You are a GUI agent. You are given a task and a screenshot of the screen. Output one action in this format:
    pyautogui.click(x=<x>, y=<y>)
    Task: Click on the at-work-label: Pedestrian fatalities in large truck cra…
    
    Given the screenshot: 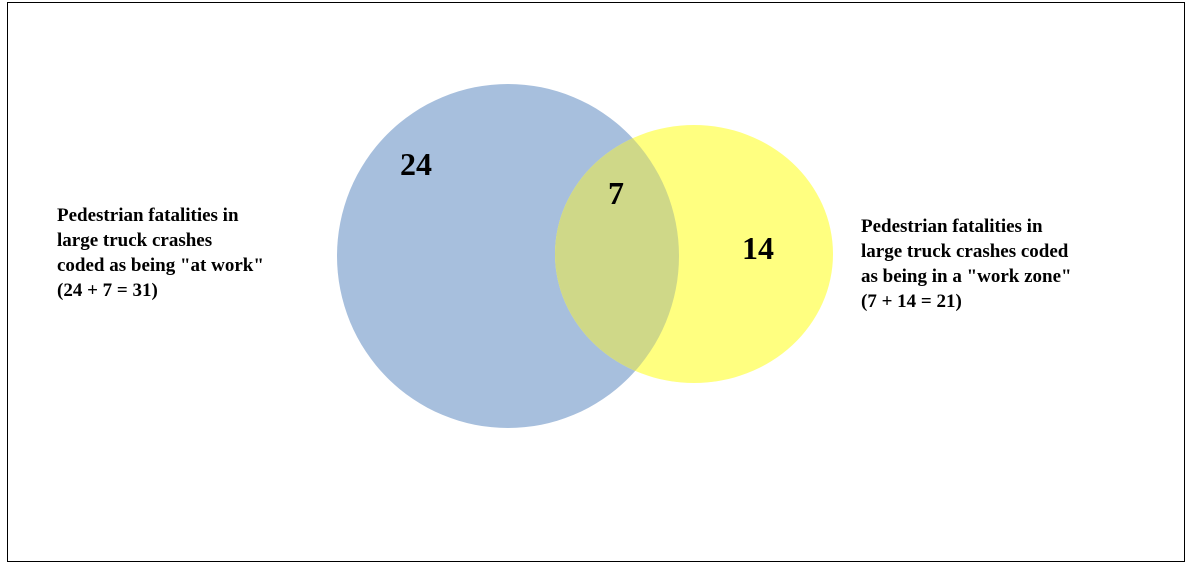 What is the action you would take?
    pyautogui.click(x=160, y=253)
    